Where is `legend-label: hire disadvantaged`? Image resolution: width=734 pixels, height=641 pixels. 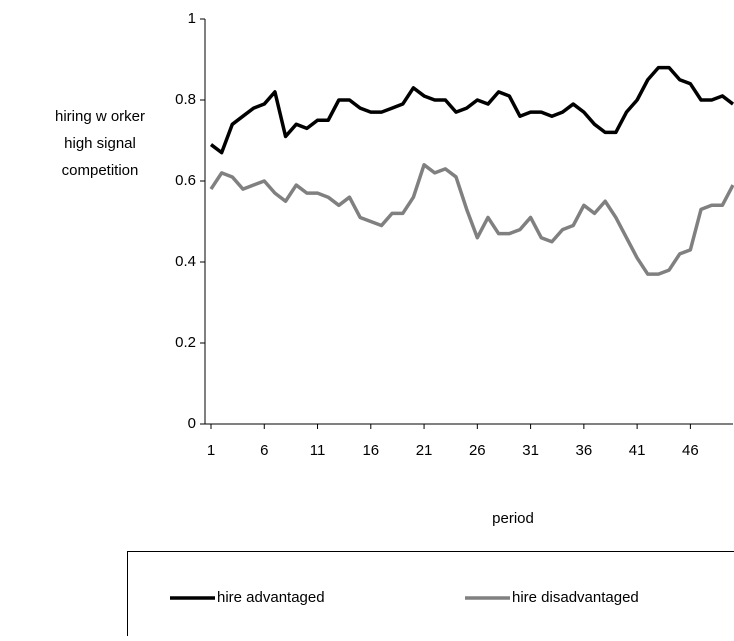 legend-label: hire disadvantaged is located at coordinates (575, 597).